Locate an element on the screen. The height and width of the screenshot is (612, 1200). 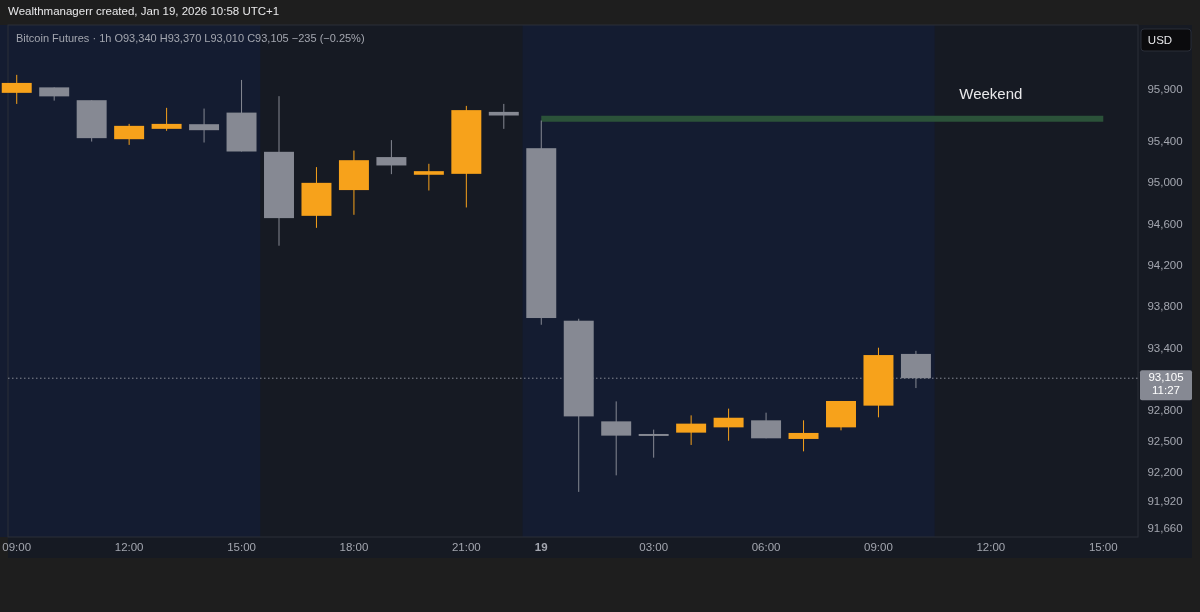
y-tick-label: 94,600 is located at coordinates (1165, 223).